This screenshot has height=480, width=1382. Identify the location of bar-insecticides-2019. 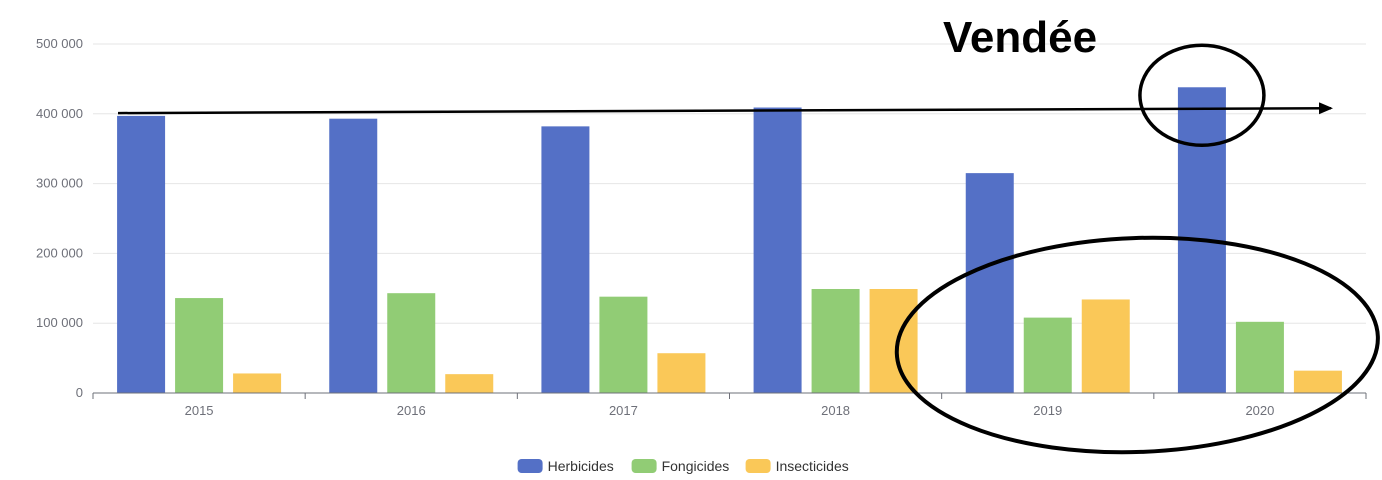
(1105, 346).